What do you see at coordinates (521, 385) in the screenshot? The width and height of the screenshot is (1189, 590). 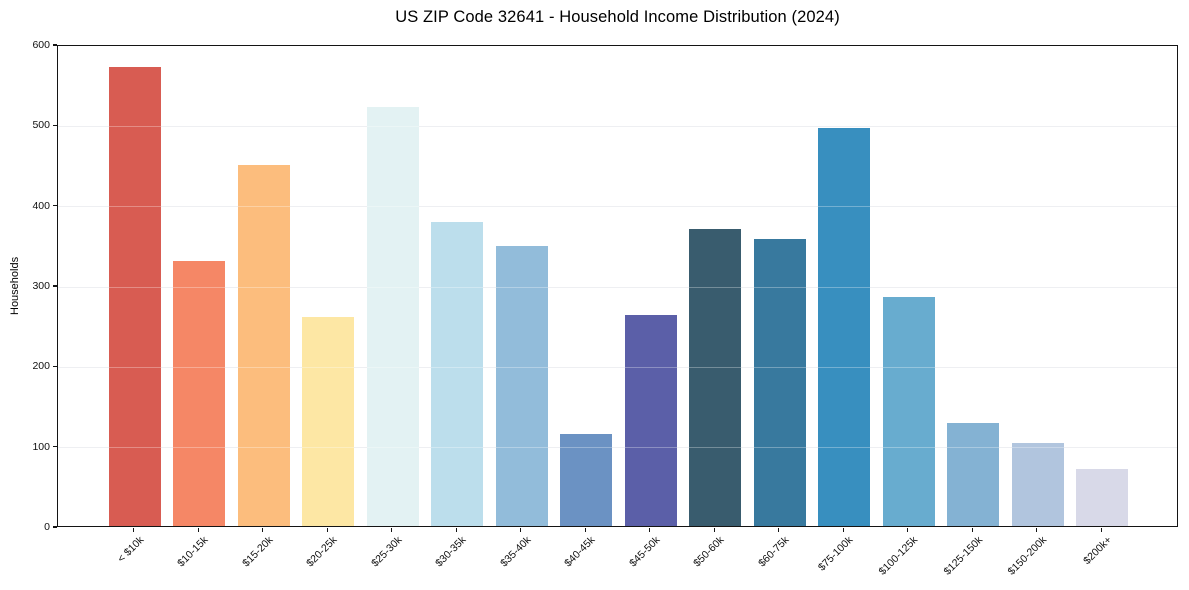 I see `bar-35-40k` at bounding box center [521, 385].